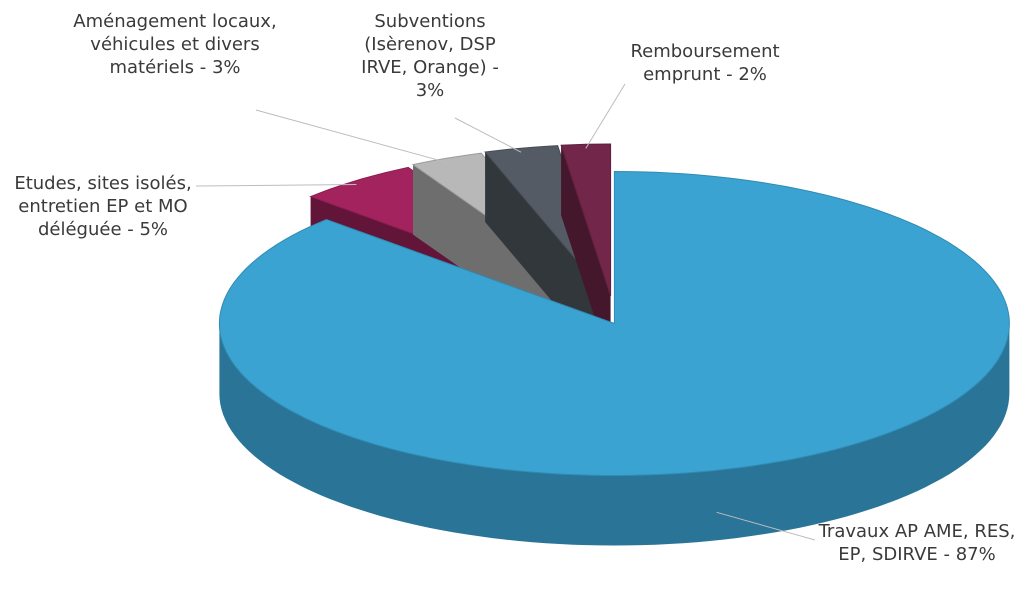 The width and height of the screenshot is (1014, 597). Describe the element at coordinates (705, 63) in the screenshot. I see `slice-label: Remboursement emprunt - 2%` at that location.